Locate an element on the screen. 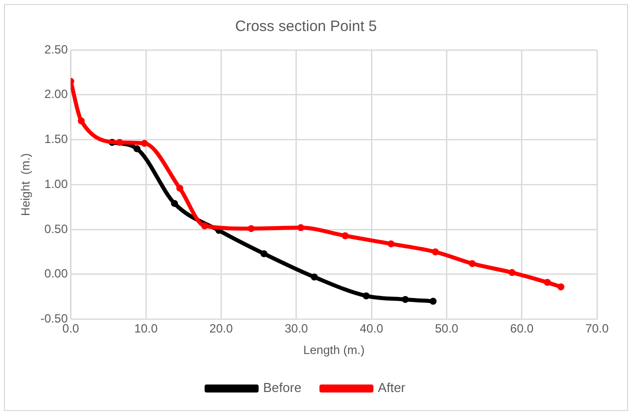 The height and width of the screenshot is (415, 632). legend-label: Before is located at coordinates (282, 388).